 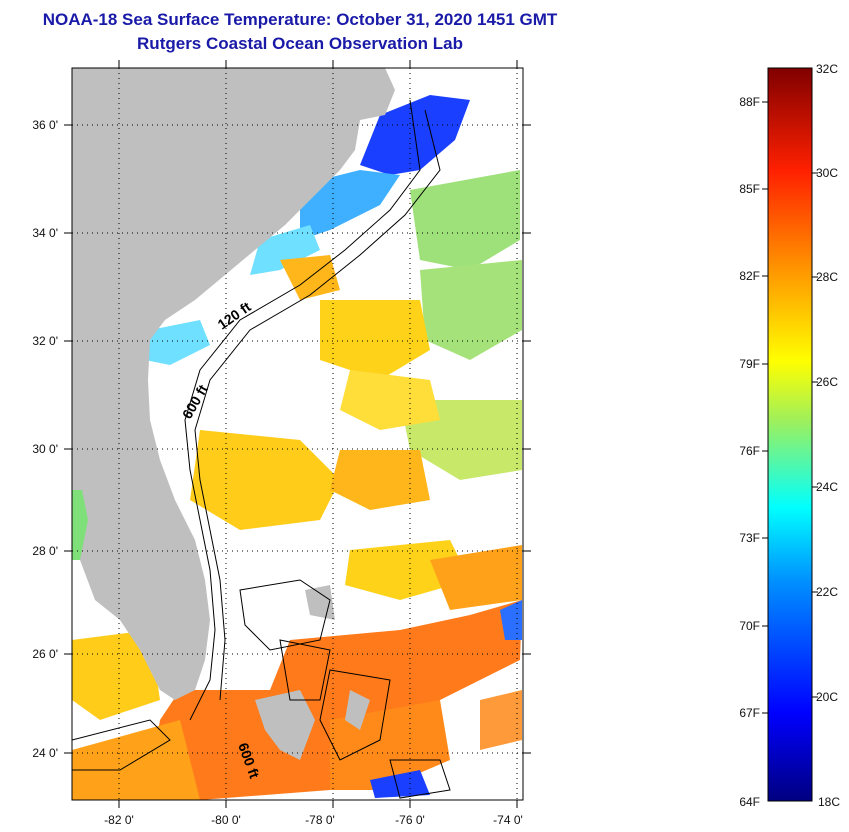 I want to click on lon-label: -76 0', so click(x=410, y=820).